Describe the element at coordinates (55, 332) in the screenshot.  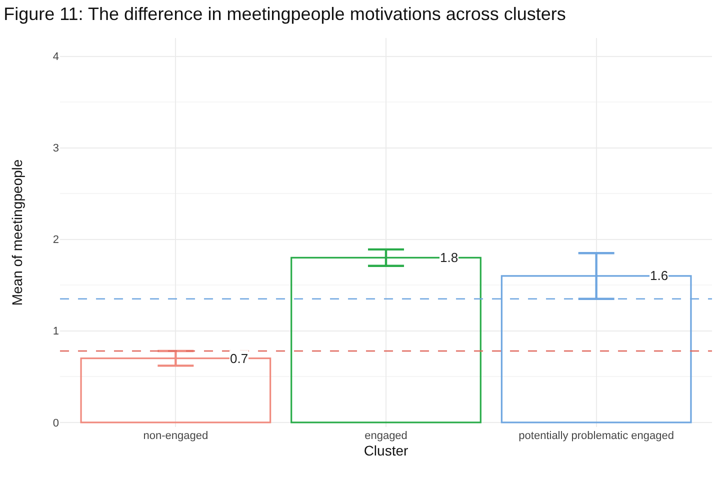
I see `y-tick-label: 1` at that location.